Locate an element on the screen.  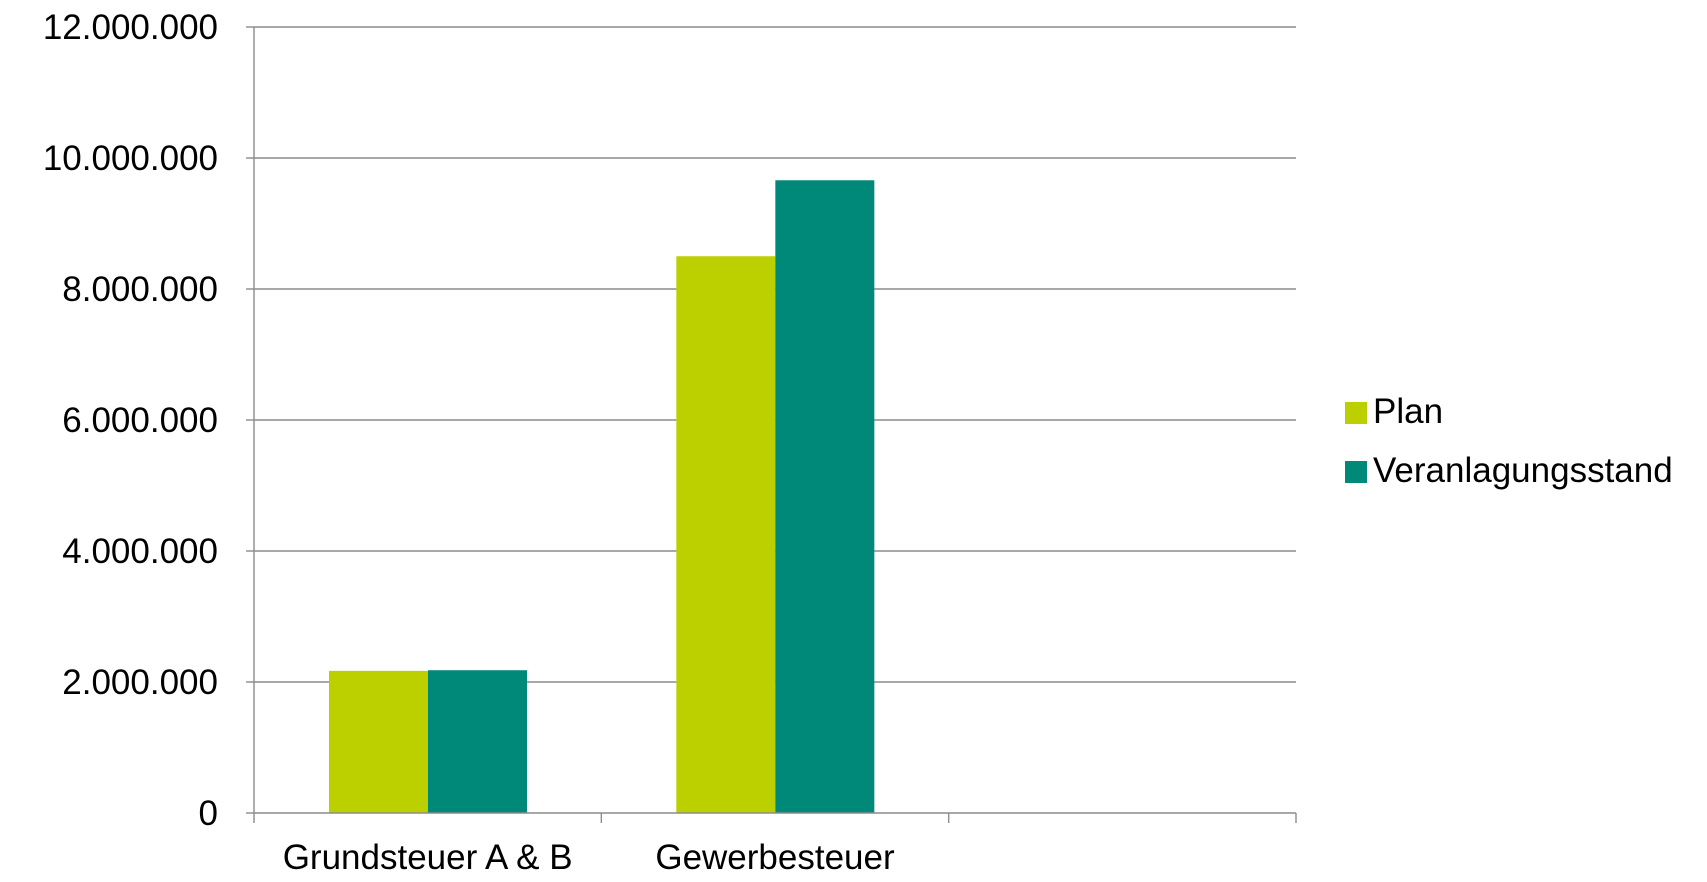
legend-swatch-veranlagungsstand is located at coordinates (1356, 472).